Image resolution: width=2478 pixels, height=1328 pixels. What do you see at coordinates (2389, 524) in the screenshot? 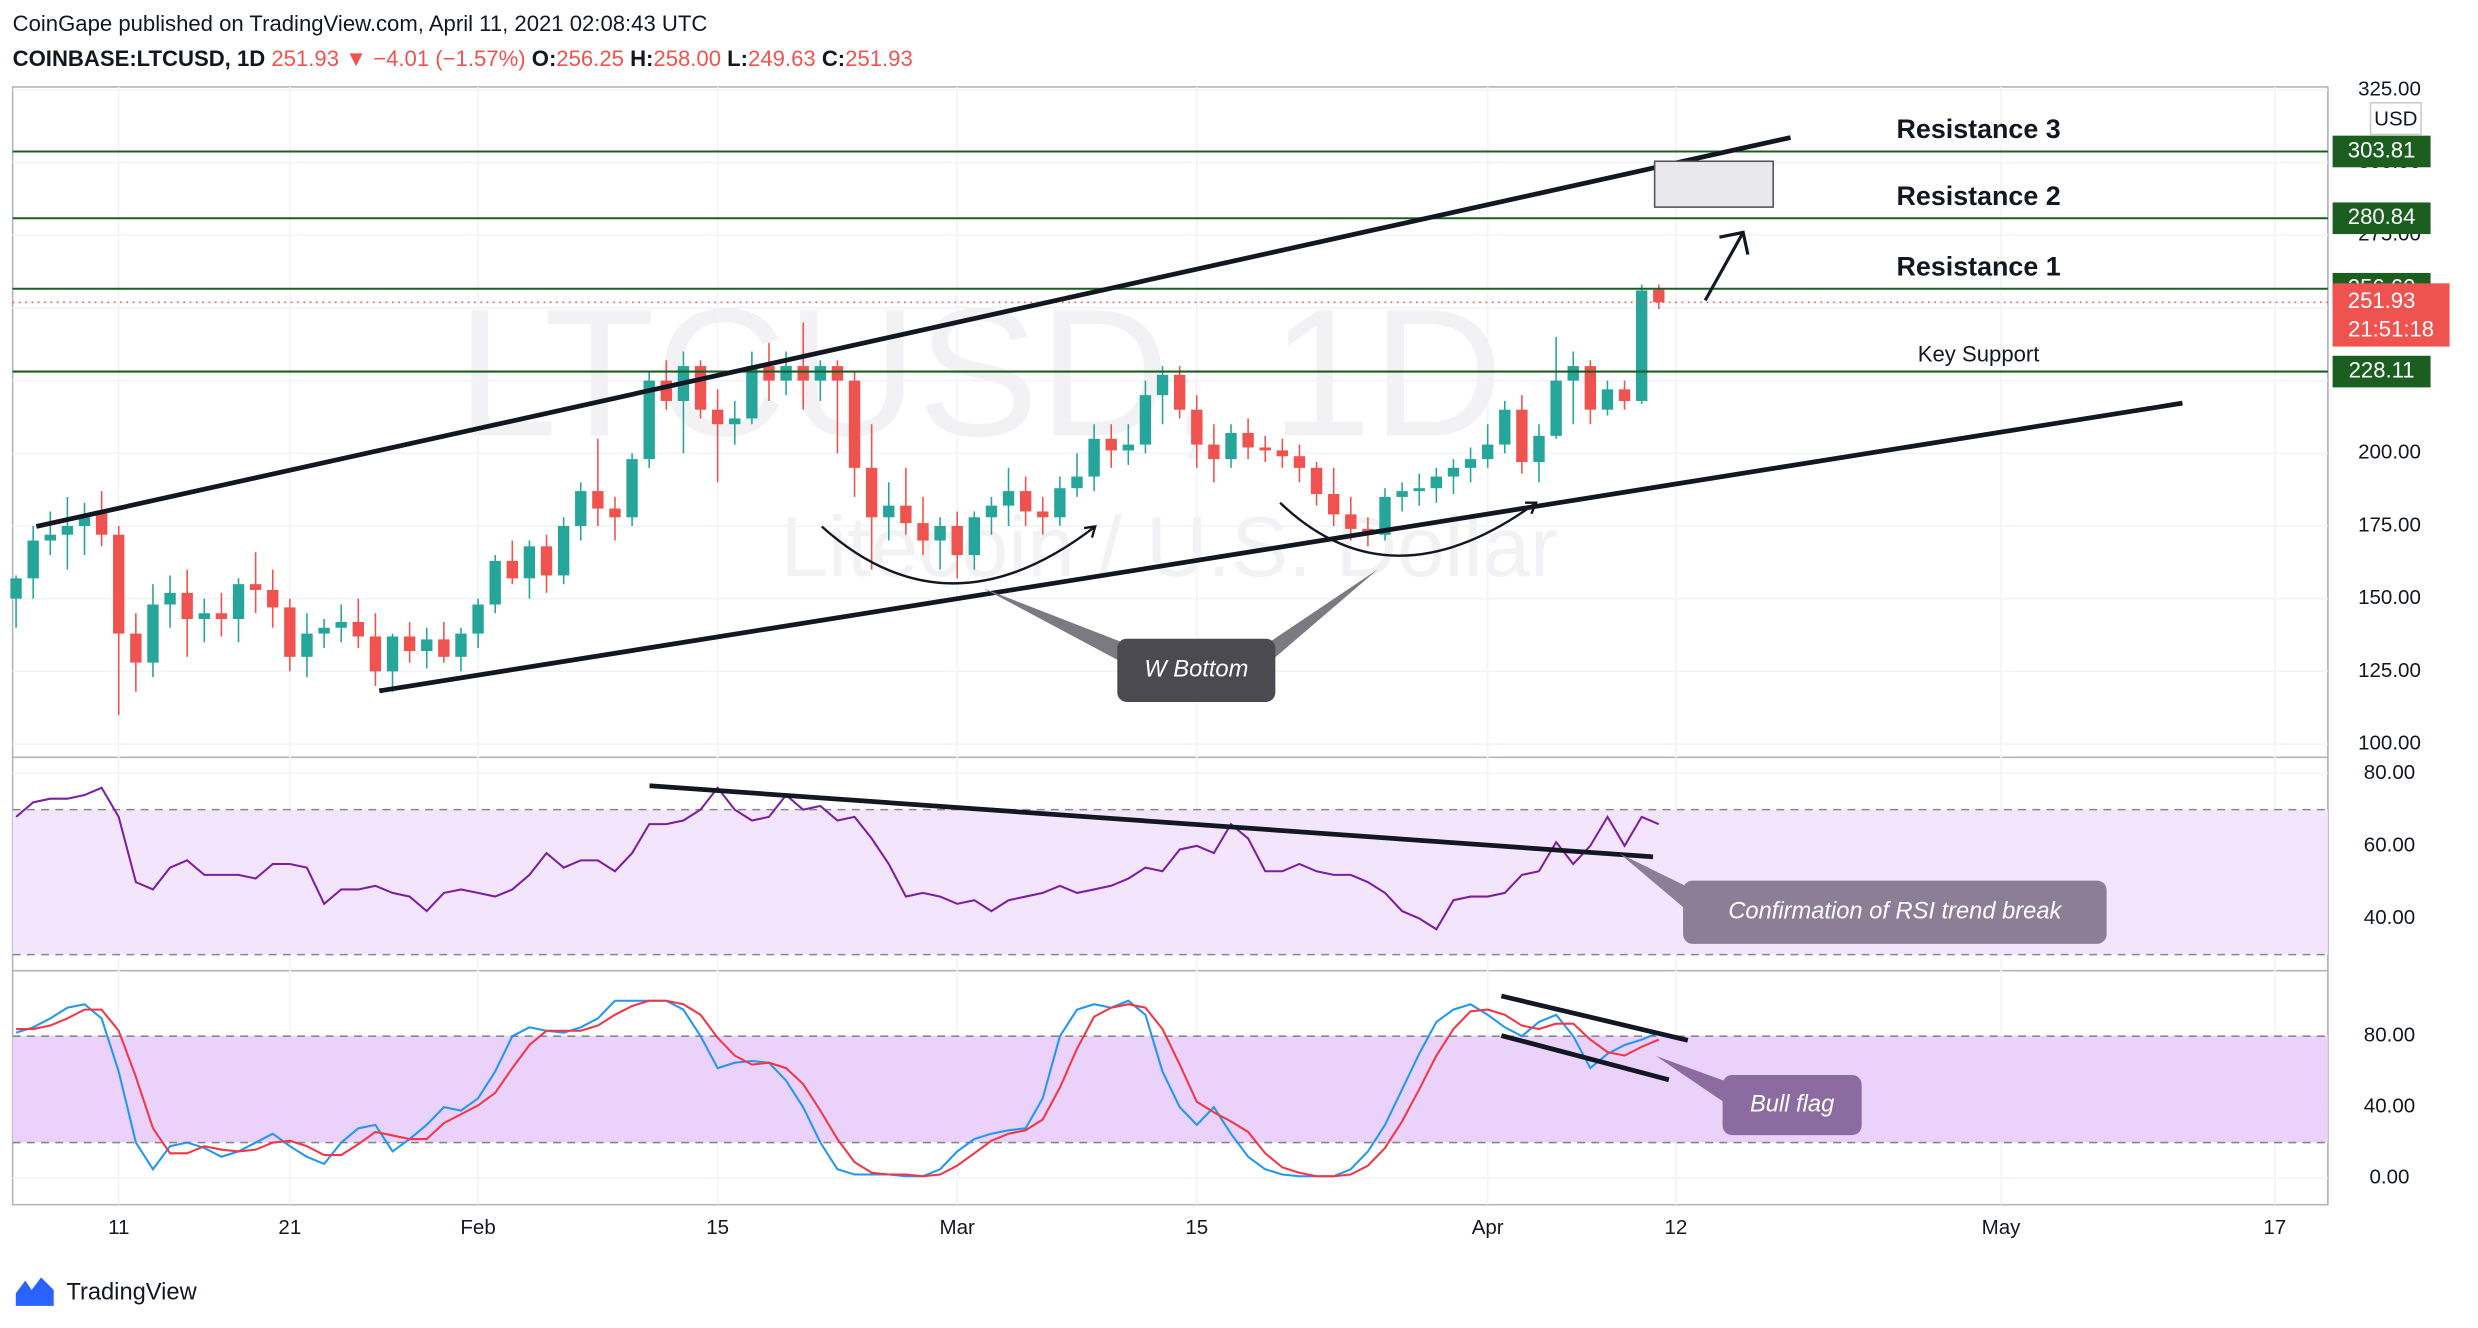
I see `y-tick-label: 175.00` at bounding box center [2389, 524].